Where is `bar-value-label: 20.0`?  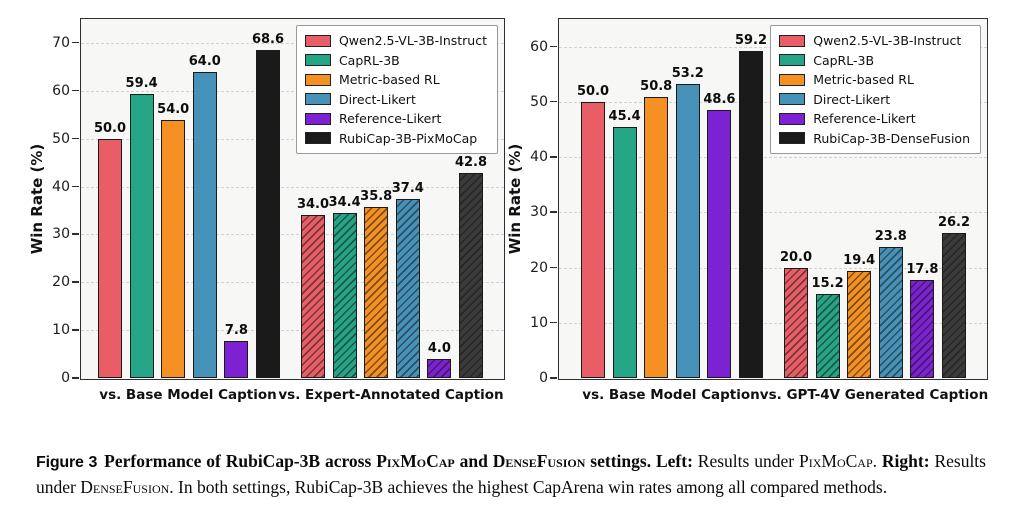
bar-value-label: 20.0 is located at coordinates (796, 257).